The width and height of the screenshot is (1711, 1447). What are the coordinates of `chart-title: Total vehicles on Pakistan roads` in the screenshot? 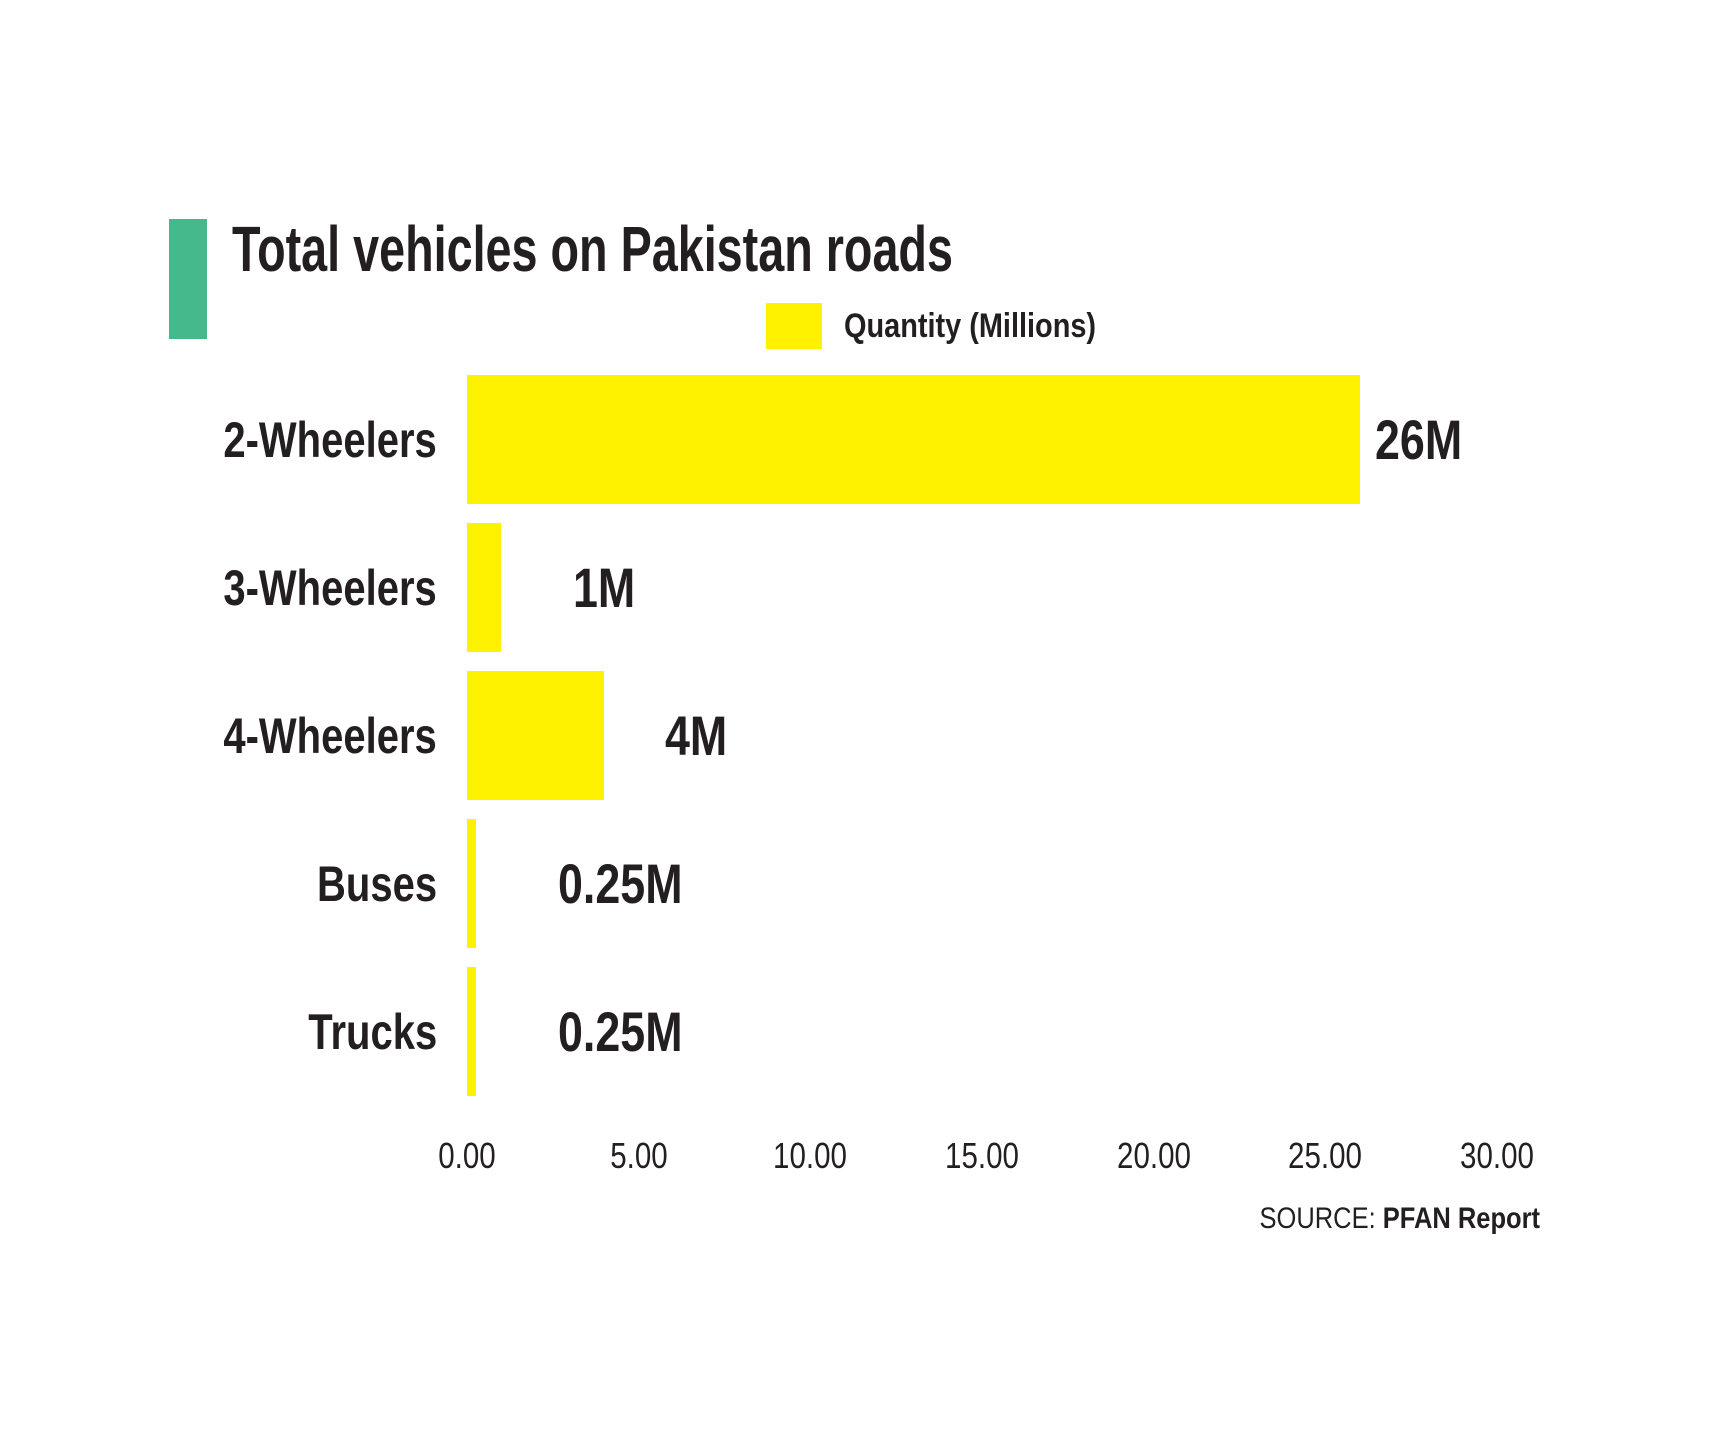 It's located at (726, 249).